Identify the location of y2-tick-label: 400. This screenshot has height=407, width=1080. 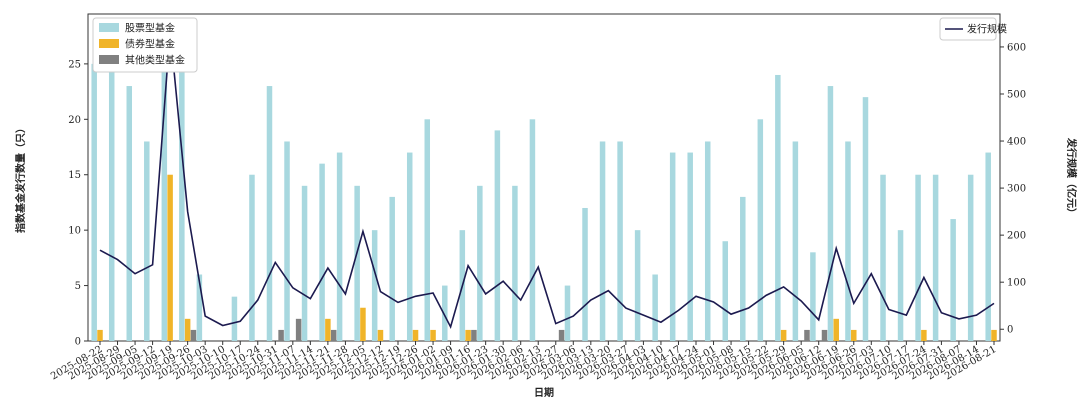
(1016, 142).